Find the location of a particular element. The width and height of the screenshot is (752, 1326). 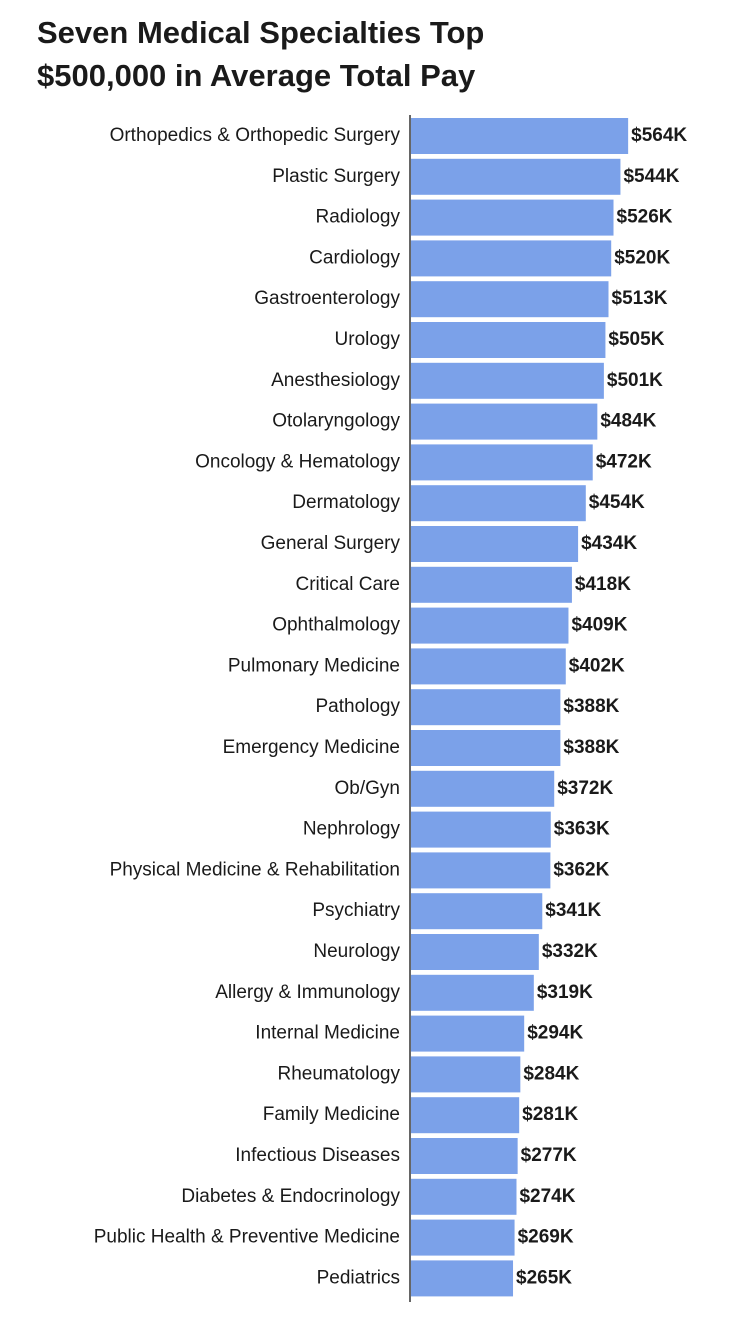

category-label: General Surgery is located at coordinates (331, 543).